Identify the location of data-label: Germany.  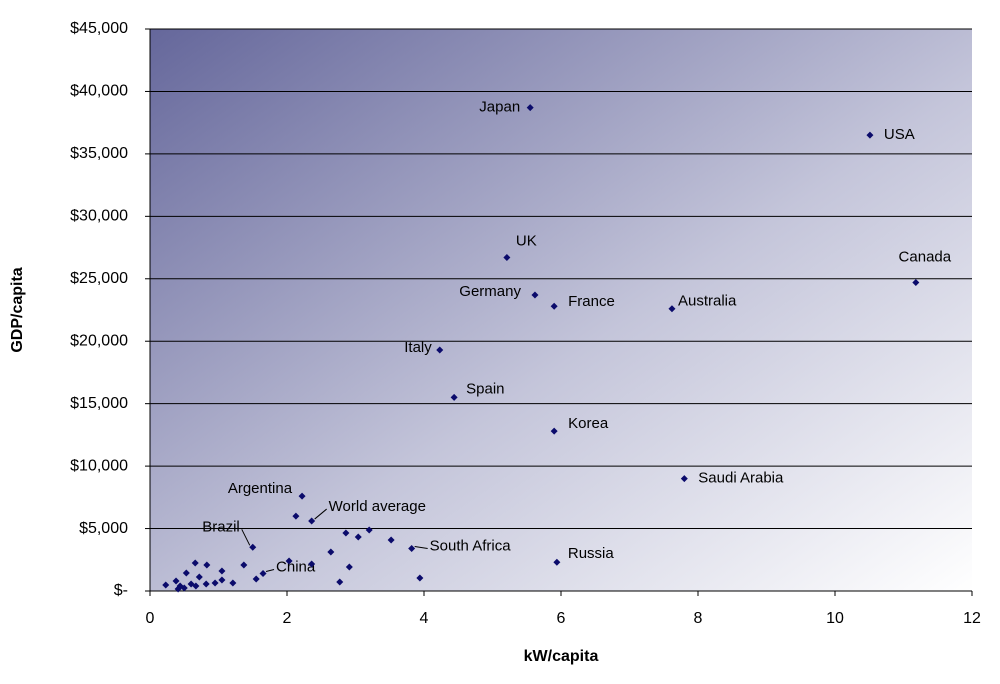
(490, 291).